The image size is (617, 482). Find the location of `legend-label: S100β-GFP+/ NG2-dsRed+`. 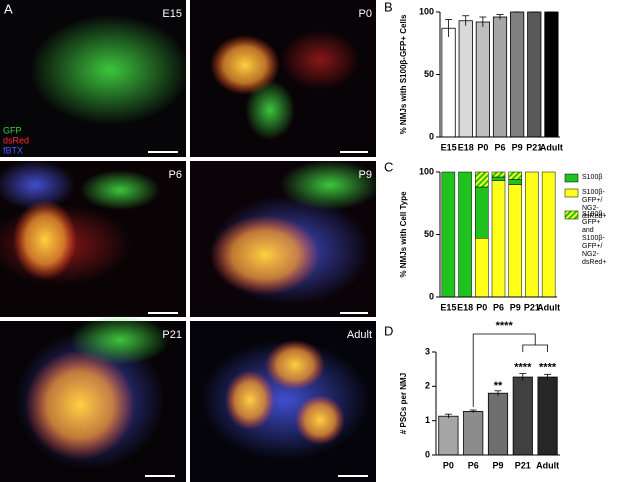

legend-label: S100β-GFP+/ NG2-dsRed+ is located at coordinates (594, 204).